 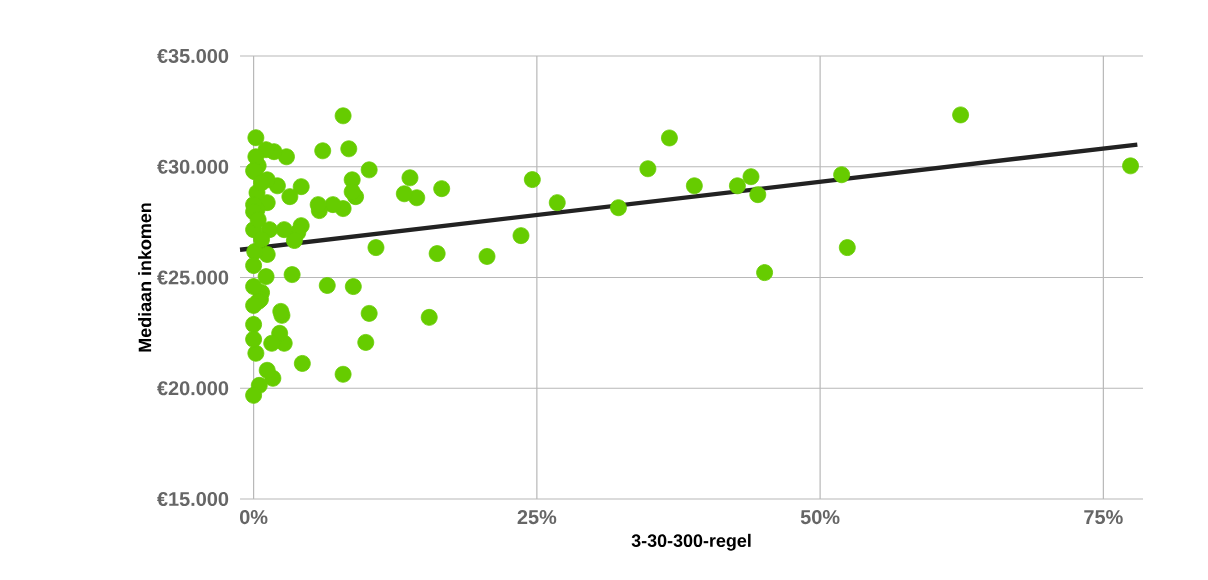 I want to click on y-tick-label: €15.000, so click(x=193, y=499).